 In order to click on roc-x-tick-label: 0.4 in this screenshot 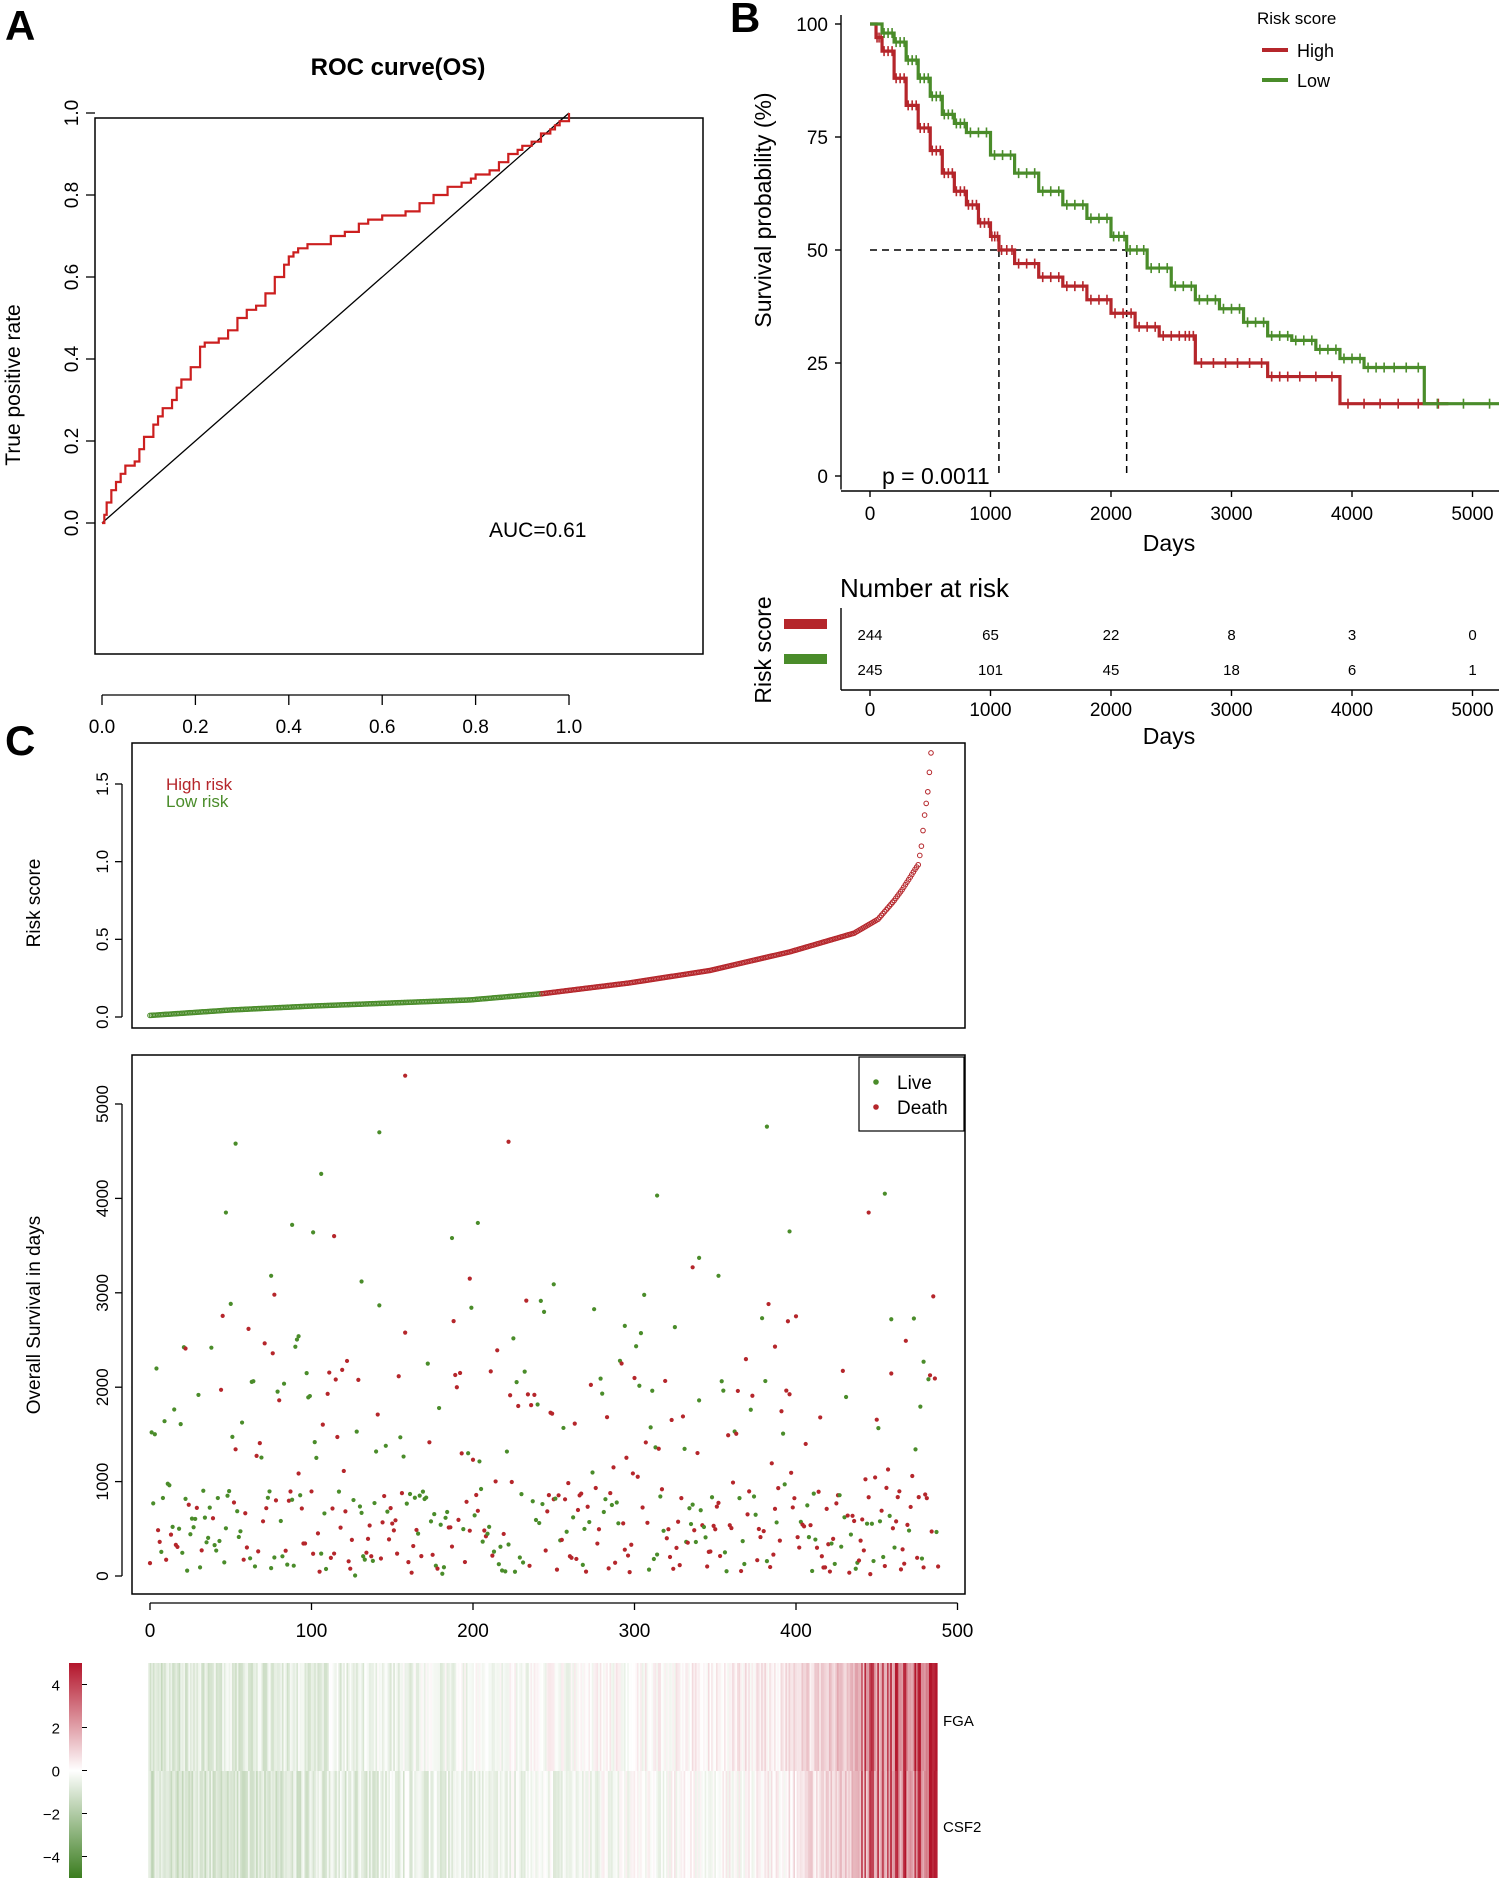, I will do `click(289, 727)`.